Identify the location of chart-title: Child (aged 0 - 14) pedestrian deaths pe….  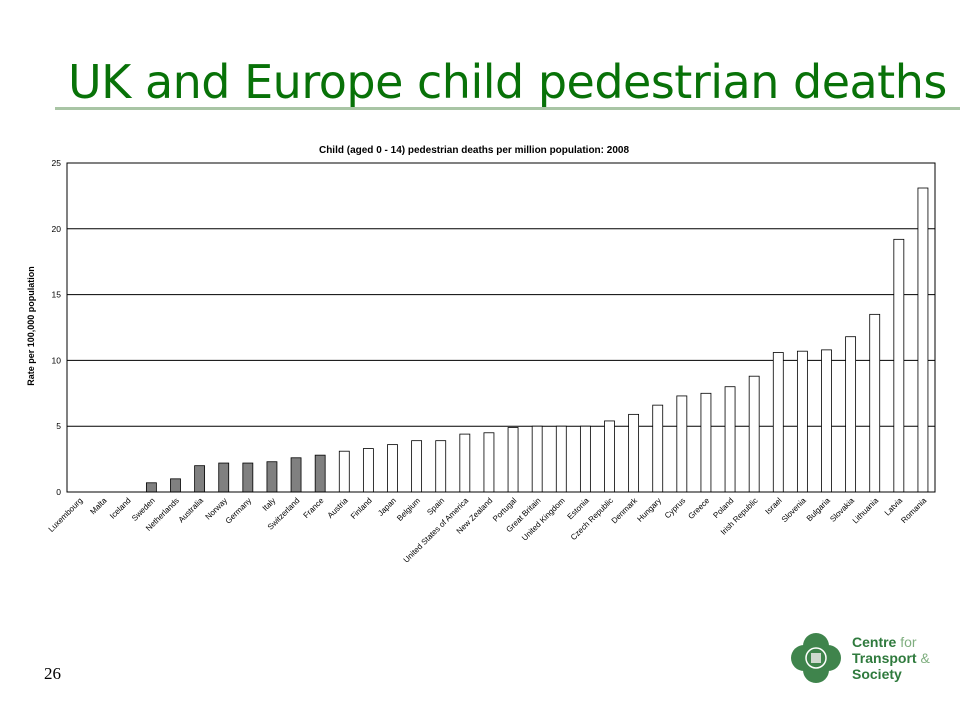
(474, 150).